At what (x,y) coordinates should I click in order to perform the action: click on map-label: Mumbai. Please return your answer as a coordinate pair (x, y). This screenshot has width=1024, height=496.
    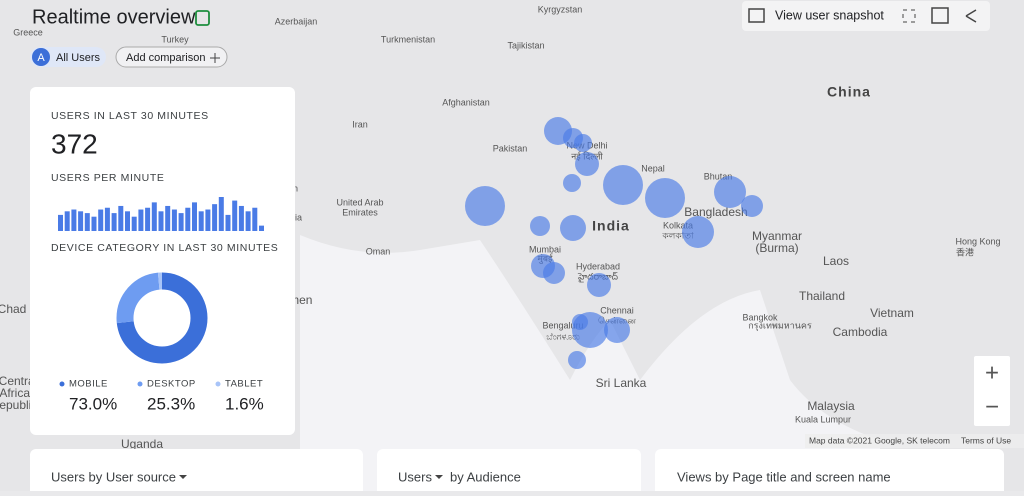
    Looking at the image, I should click on (545, 249).